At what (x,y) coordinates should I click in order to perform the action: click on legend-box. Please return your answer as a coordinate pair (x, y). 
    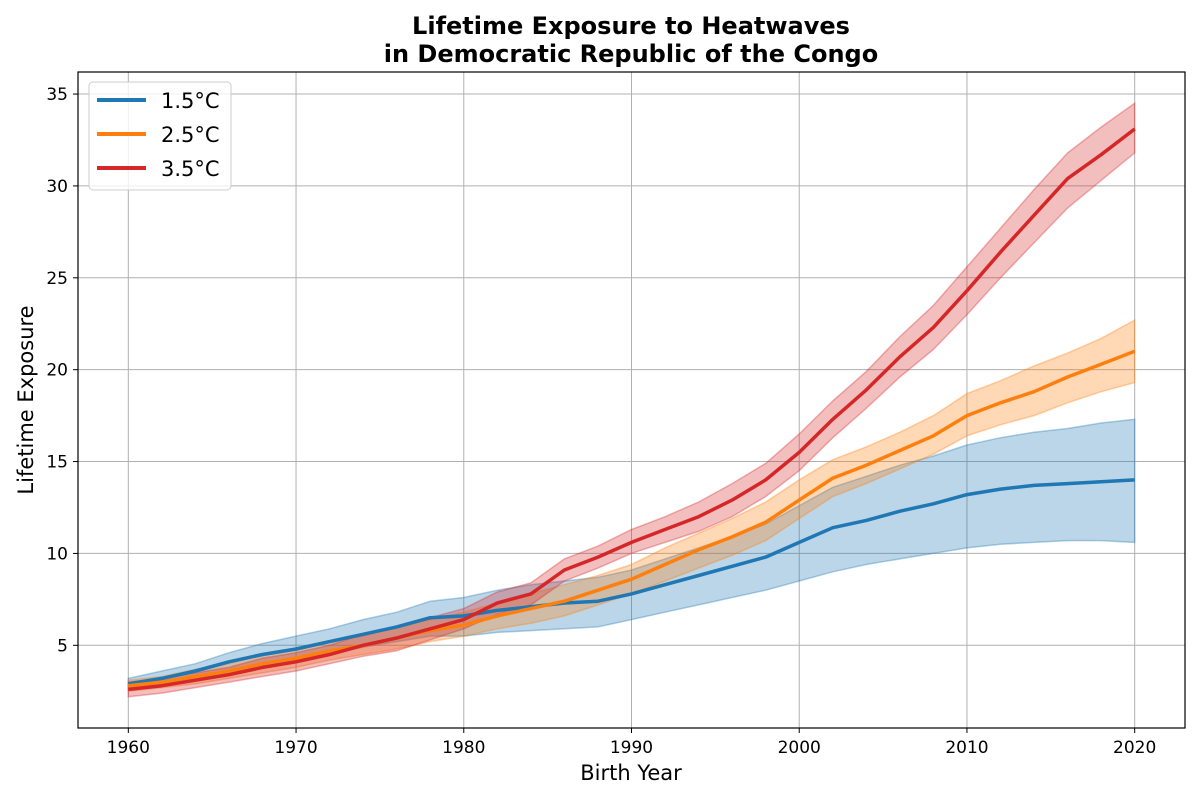
    Looking at the image, I should click on (160, 136).